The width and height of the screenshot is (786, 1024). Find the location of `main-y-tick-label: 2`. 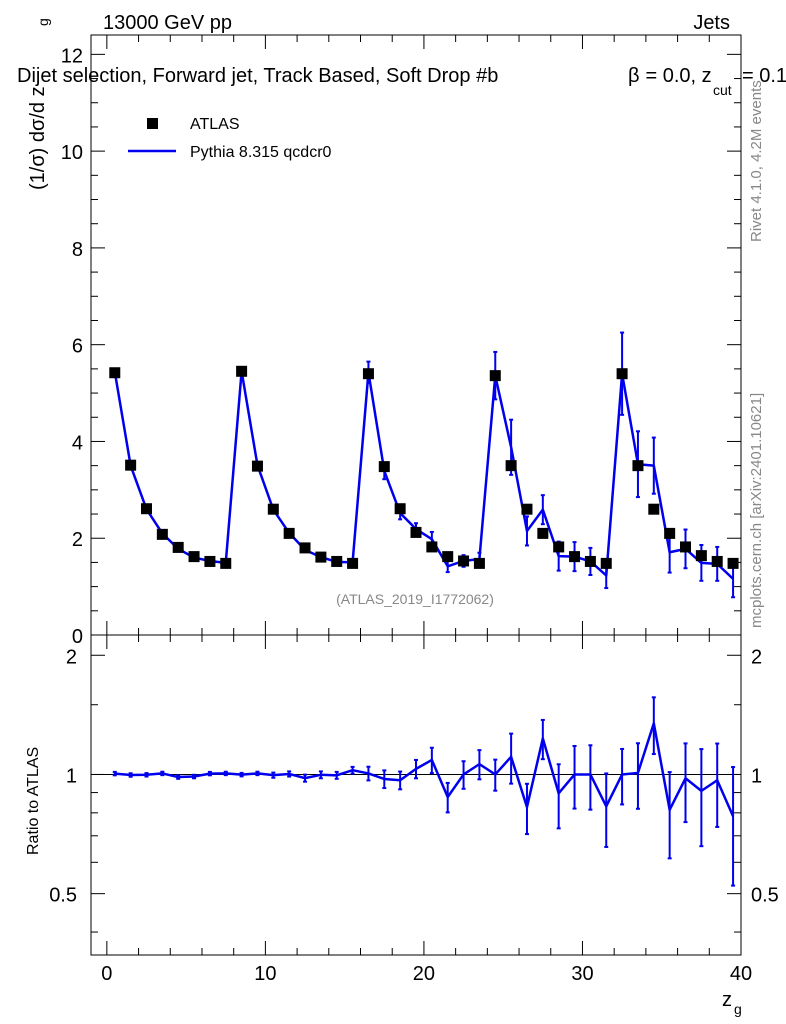

main-y-tick-label: 2 is located at coordinates (77, 540).